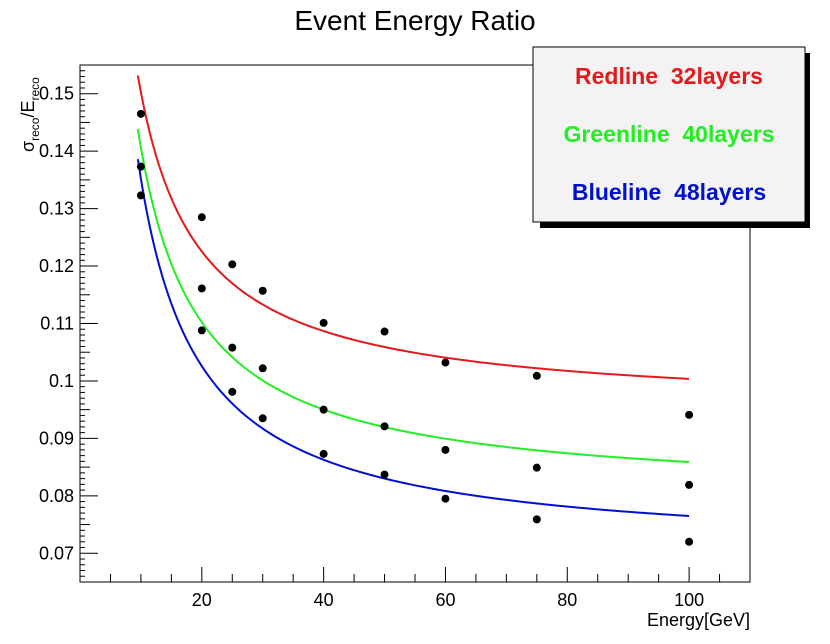 This screenshot has width=830, height=644. What do you see at coordinates (202, 600) in the screenshot?
I see `x-tick-label: 20` at bounding box center [202, 600].